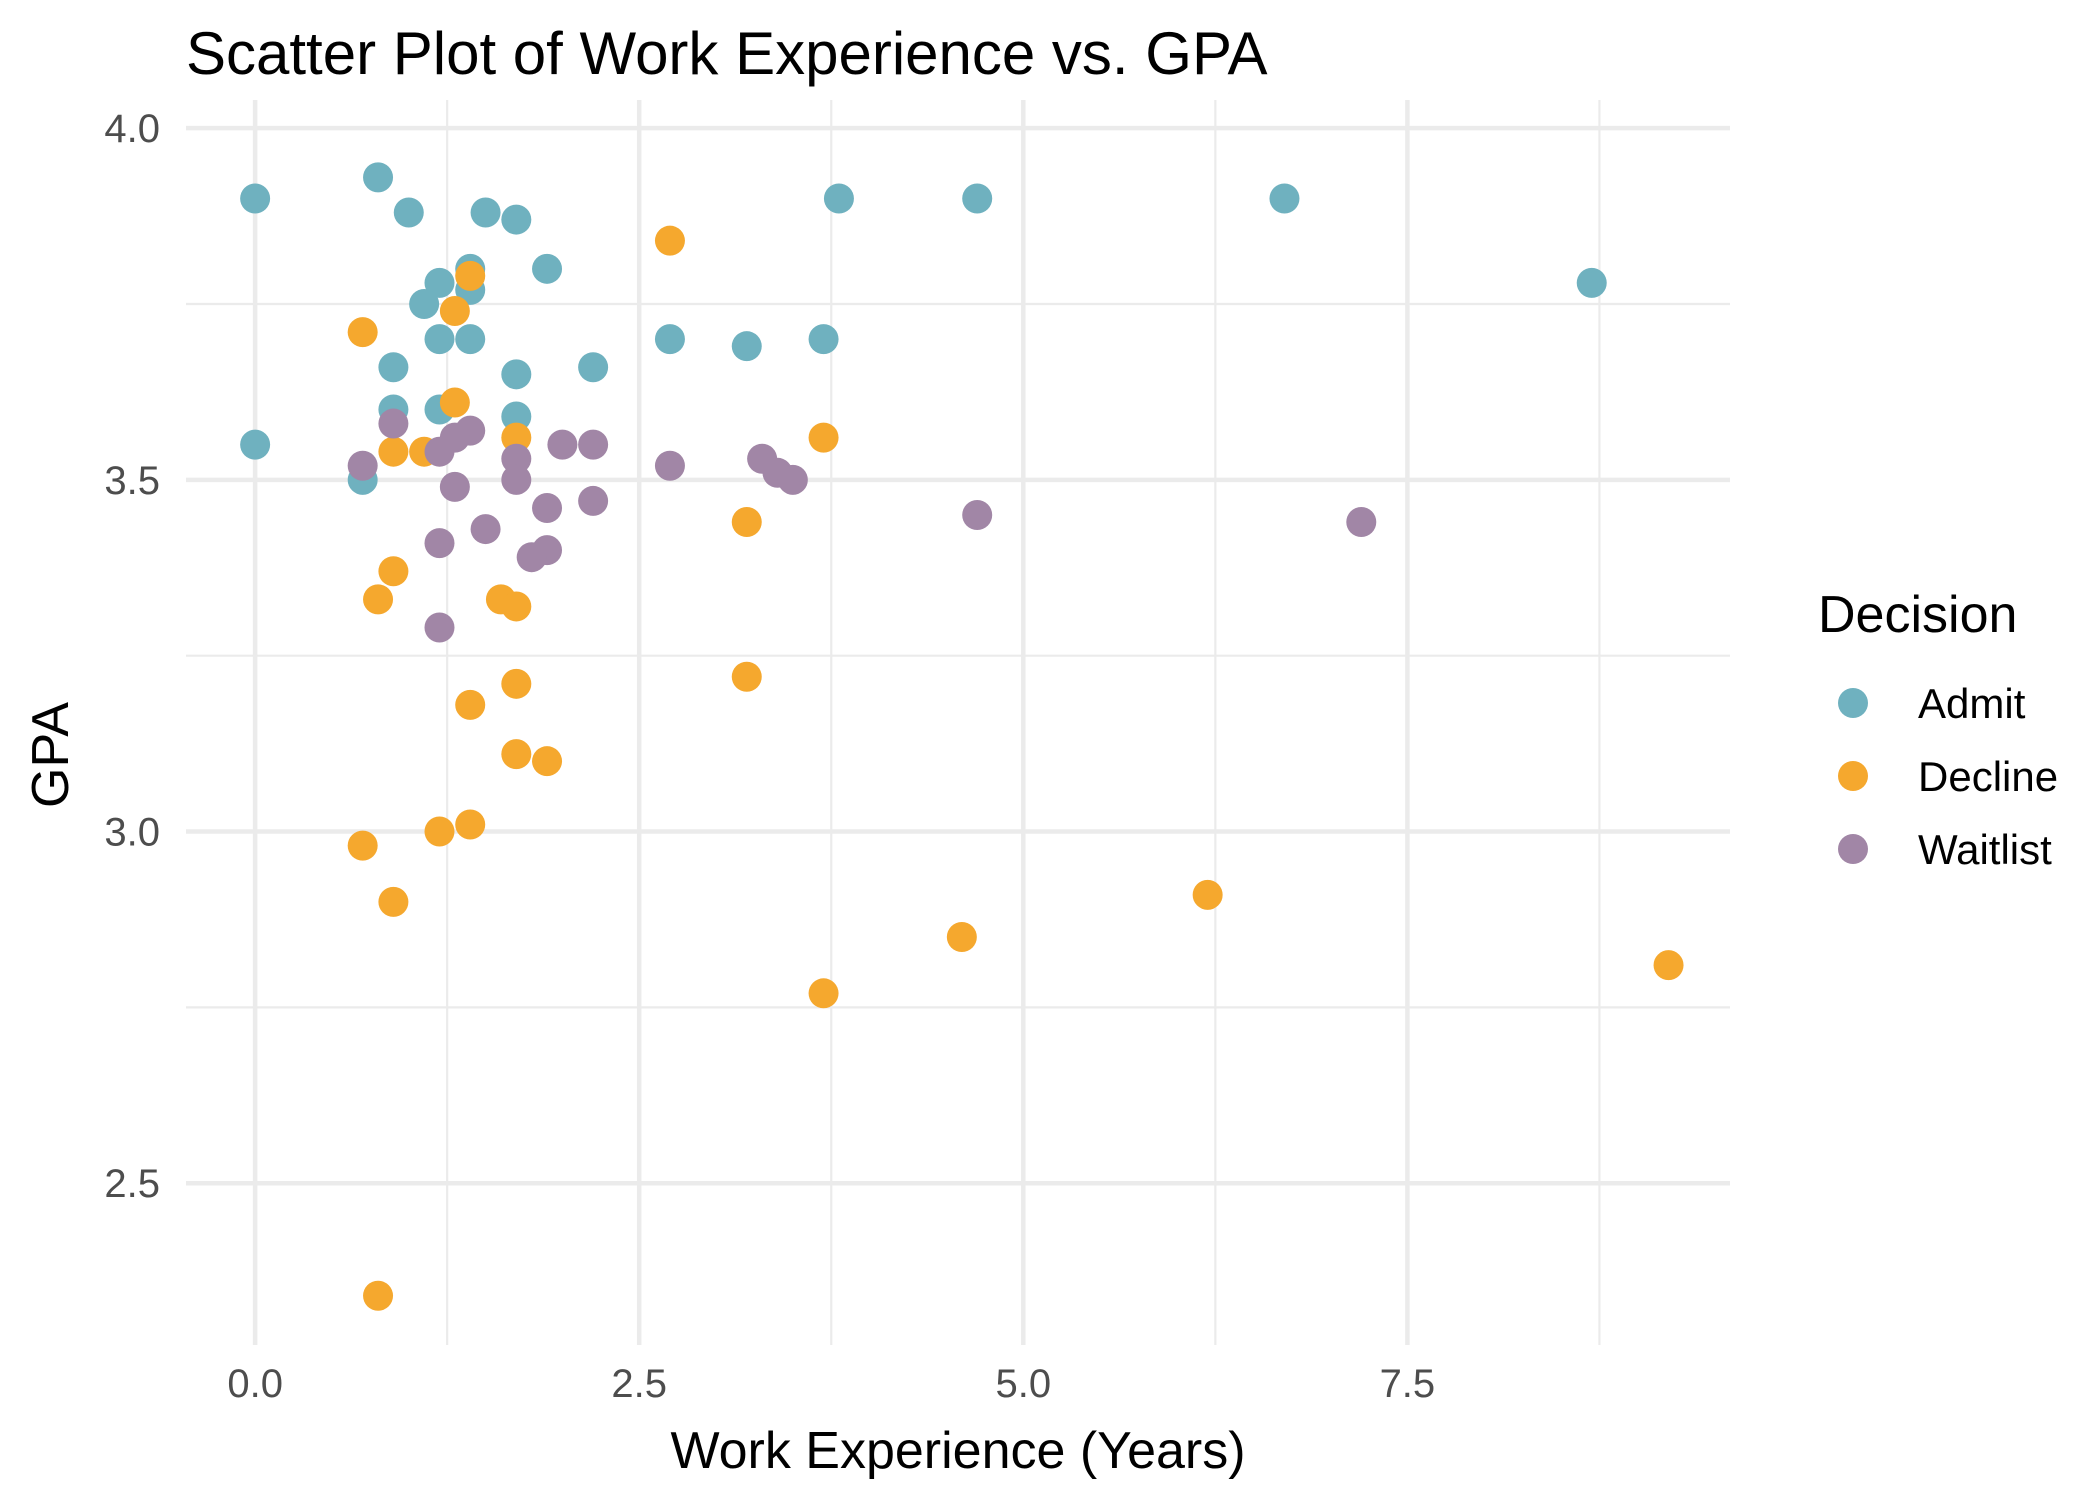 Image resolution: width=2099 pixels, height=1499 pixels. Describe the element at coordinates (831, 1384) in the screenshot. I see `x-axis-ticks: 0.0 2.5 5.0 7.5` at that location.